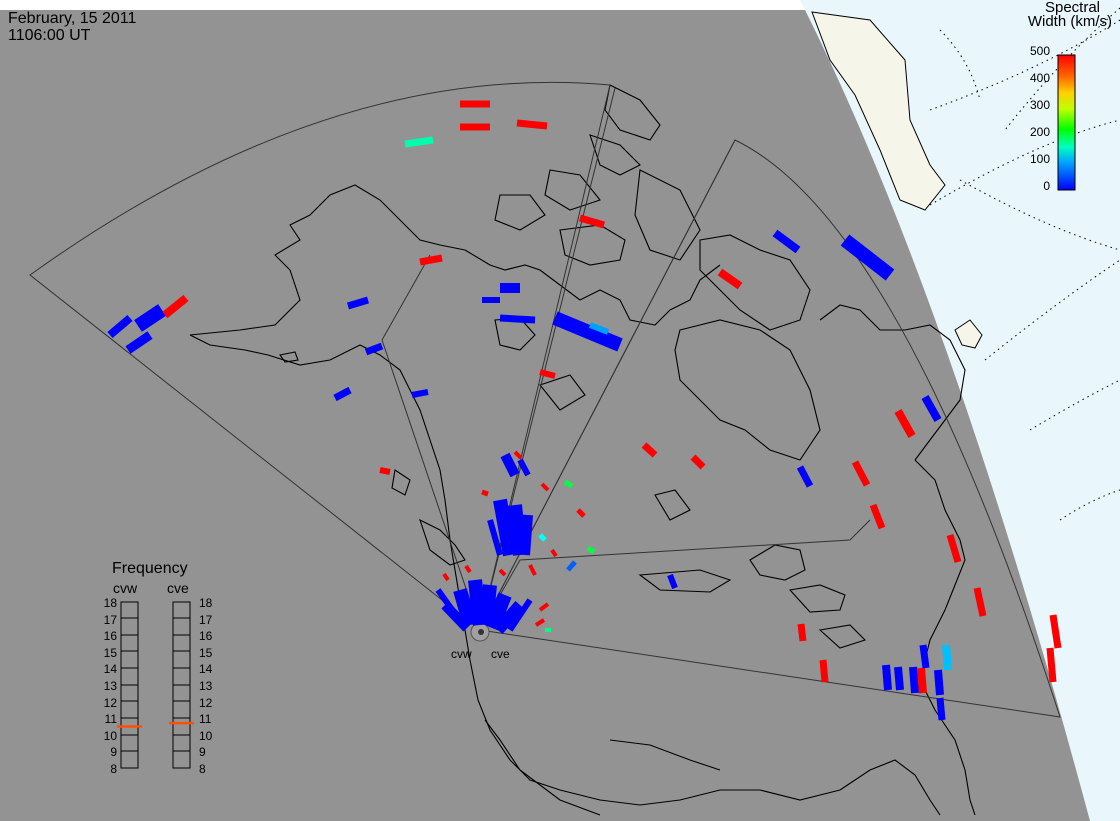 The height and width of the screenshot is (821, 1120). I want to click on frequency-tick-left: 11, so click(110, 719).